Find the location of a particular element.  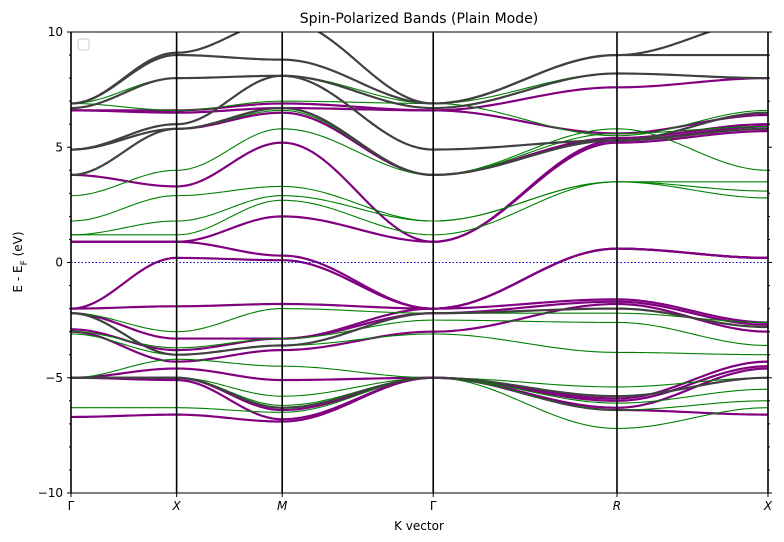

y-axis-label-unit: (eV) is located at coordinates (18, 245).